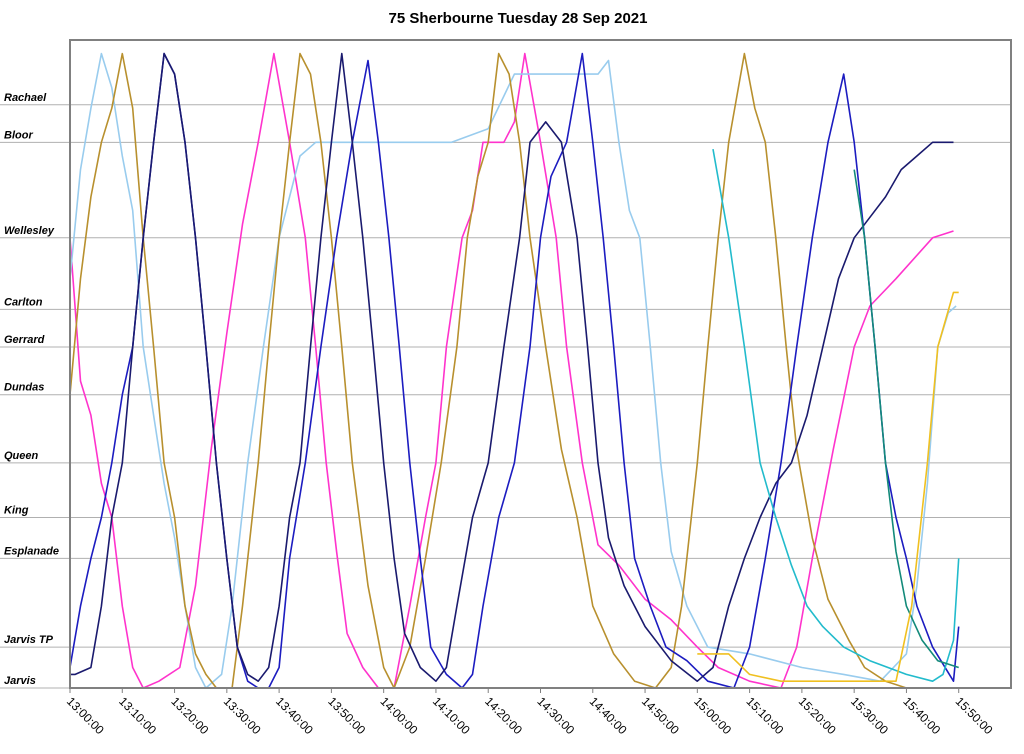 This screenshot has width=1024, height=754. What do you see at coordinates (399, 715) in the screenshot?
I see `x-tick-label-6: 14:00:00` at bounding box center [399, 715].